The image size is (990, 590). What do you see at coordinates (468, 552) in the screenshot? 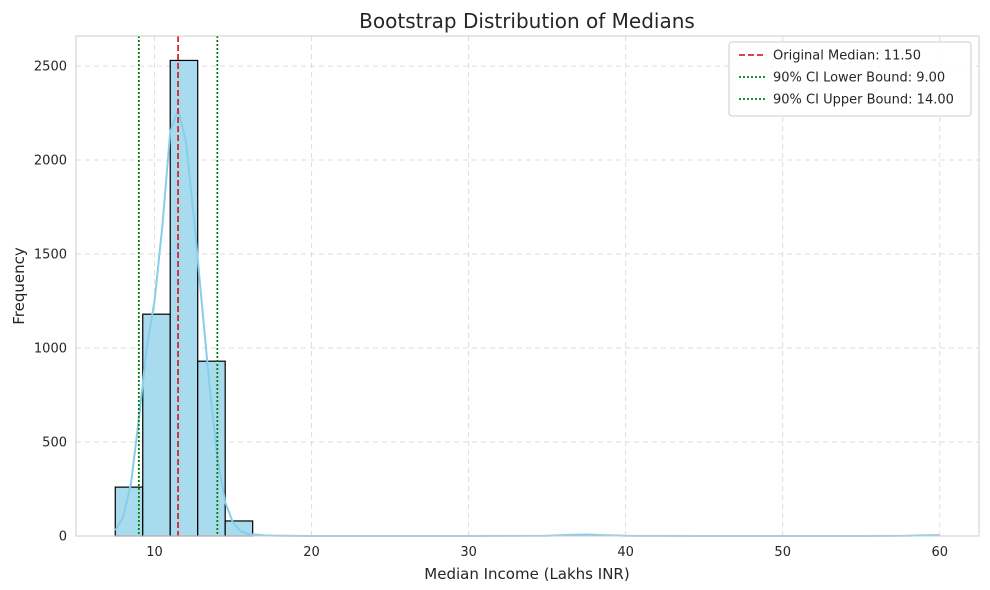
I see `x-tick-label-2: 30` at bounding box center [468, 552].